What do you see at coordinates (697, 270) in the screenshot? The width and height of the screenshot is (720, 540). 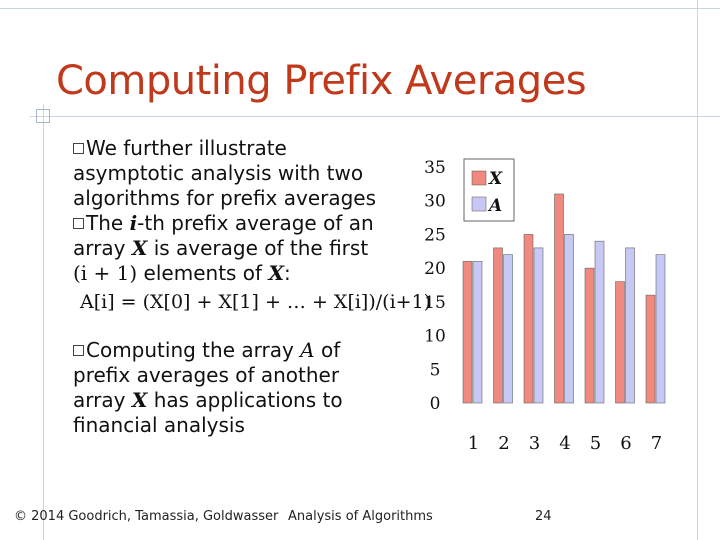 I see `decor-right-line` at bounding box center [697, 270].